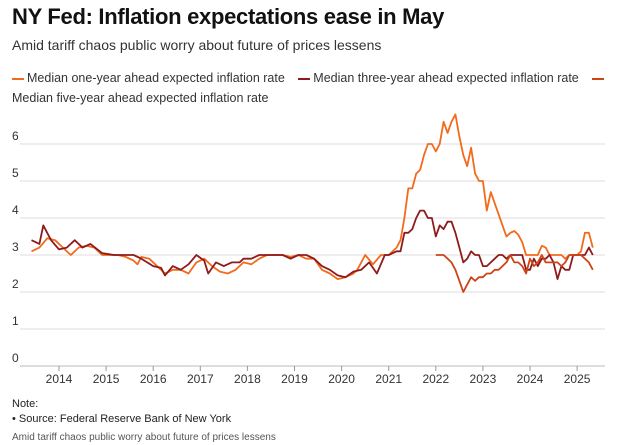 The image size is (640, 445). I want to click on x-tick-label: 2018, so click(247, 379).